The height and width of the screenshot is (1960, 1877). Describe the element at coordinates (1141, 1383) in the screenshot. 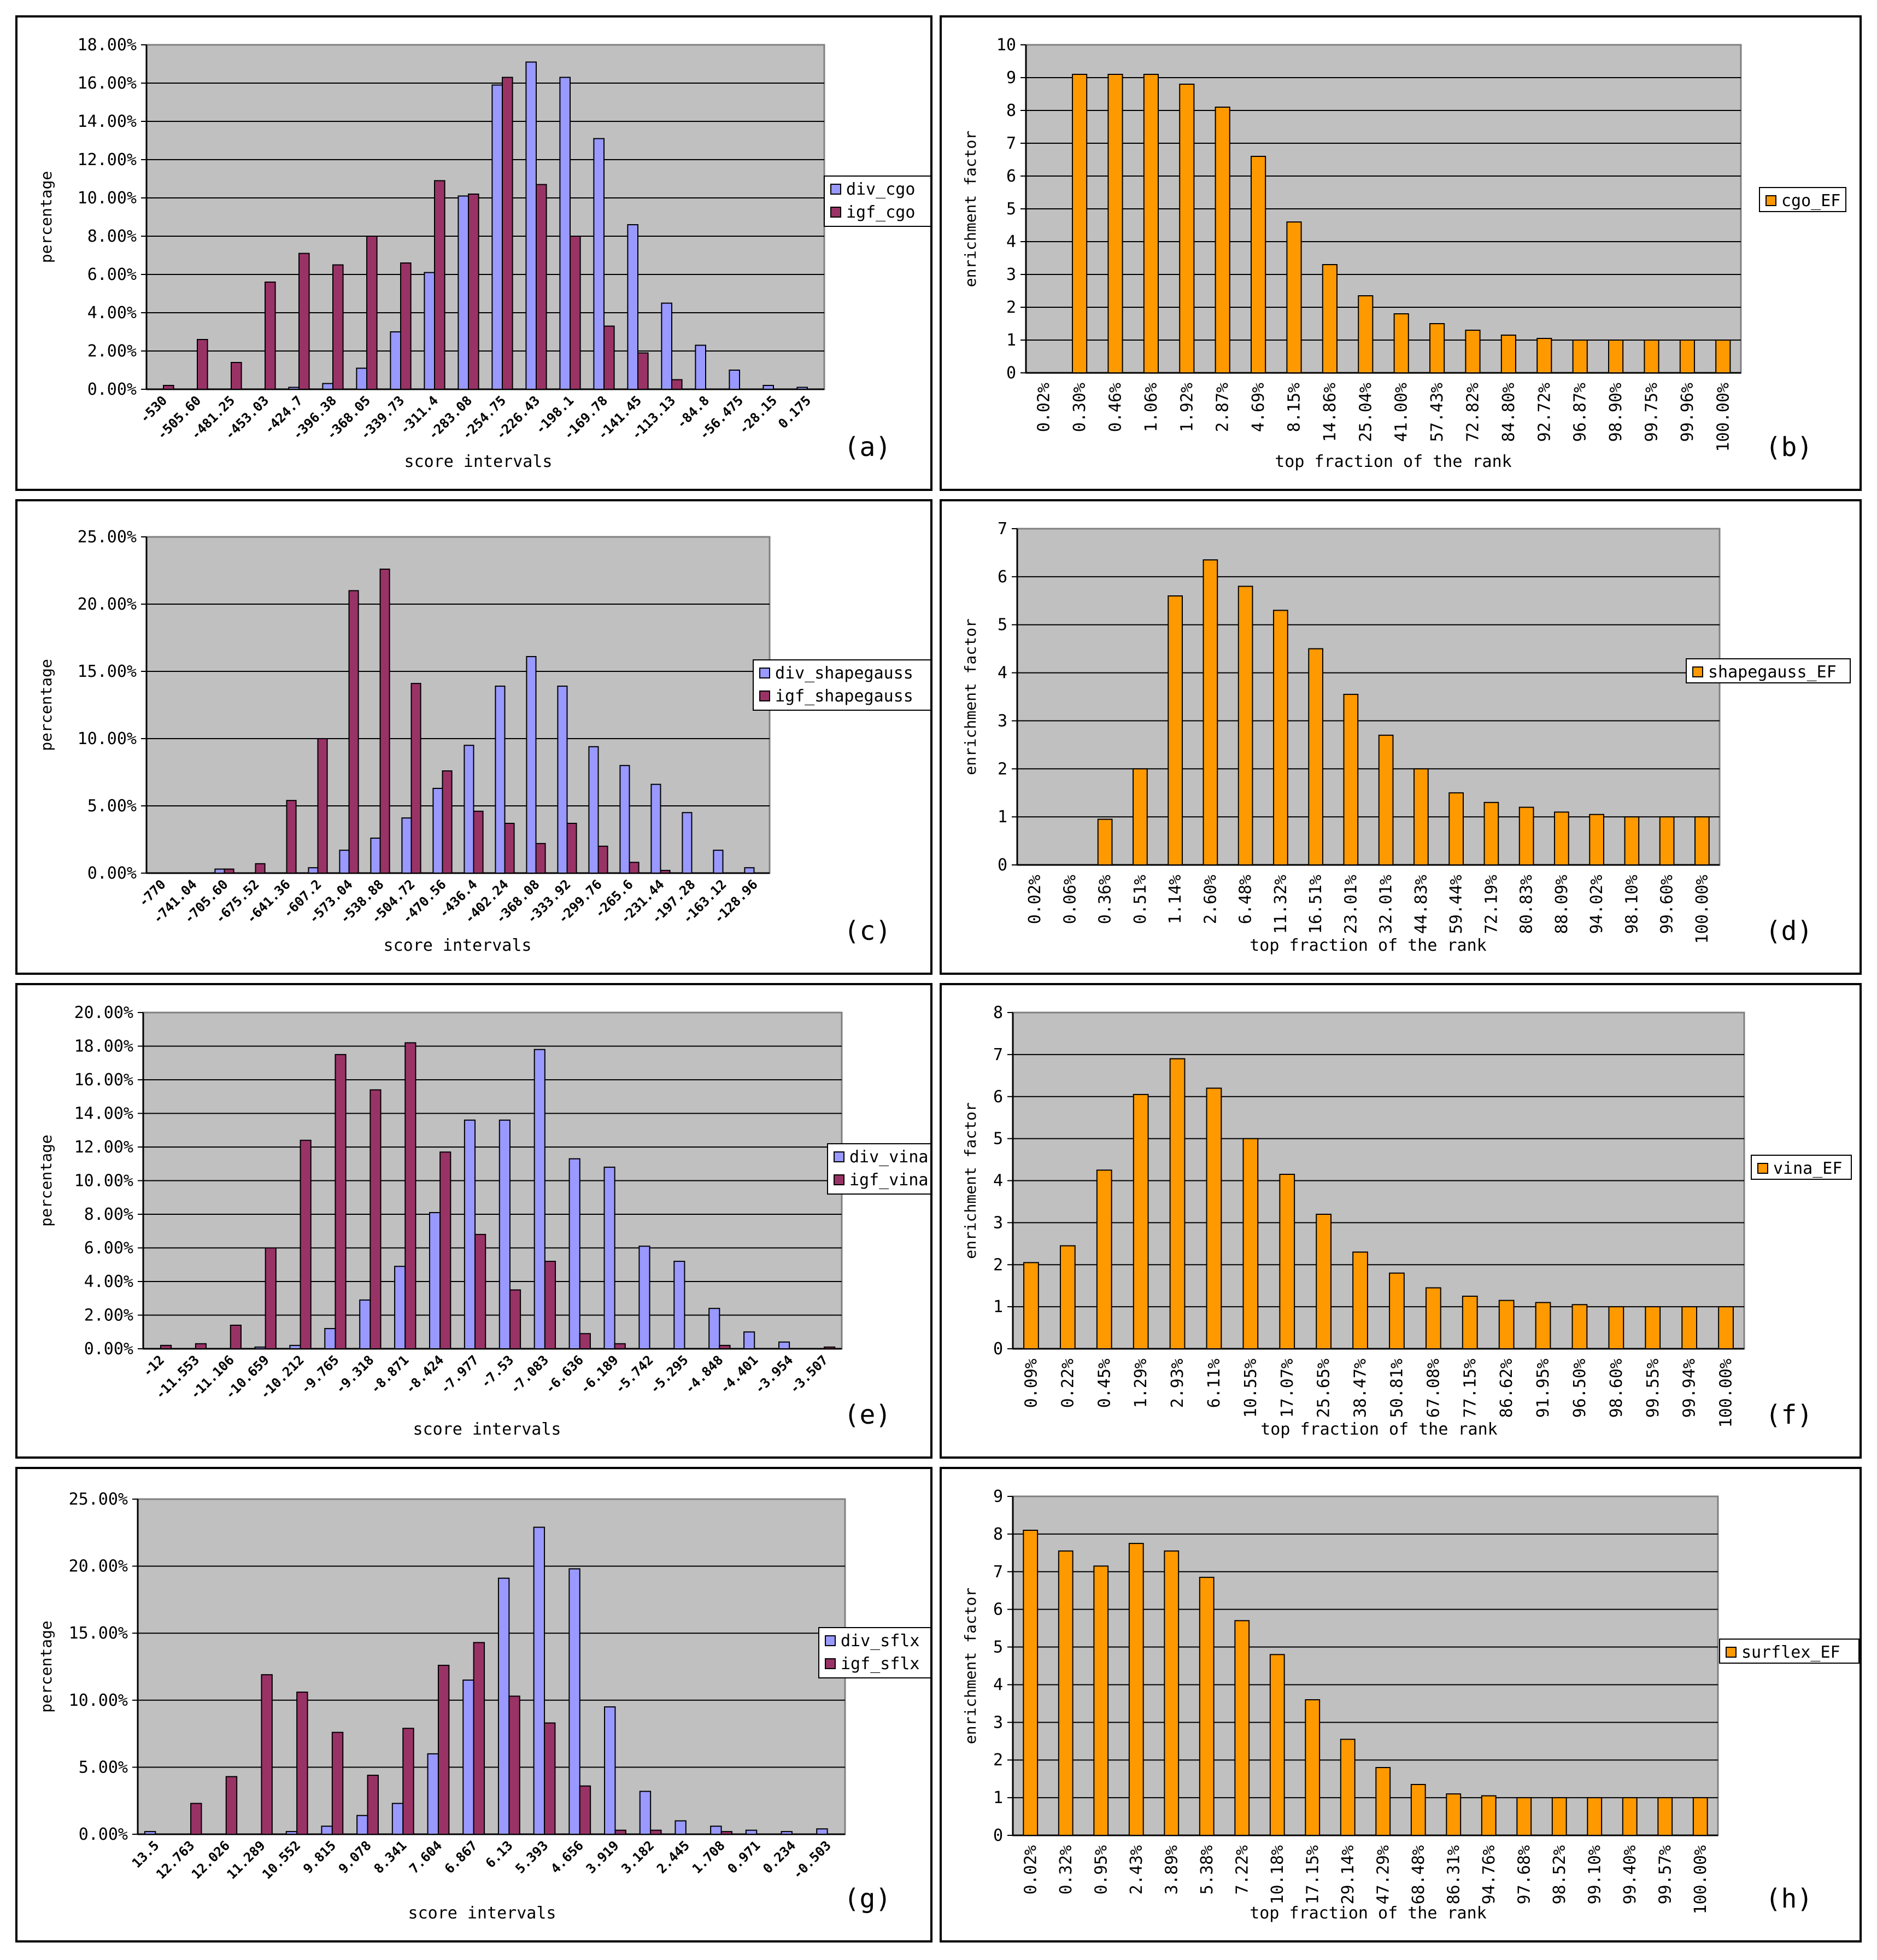

I see `x-tick-label: 1.29%` at that location.